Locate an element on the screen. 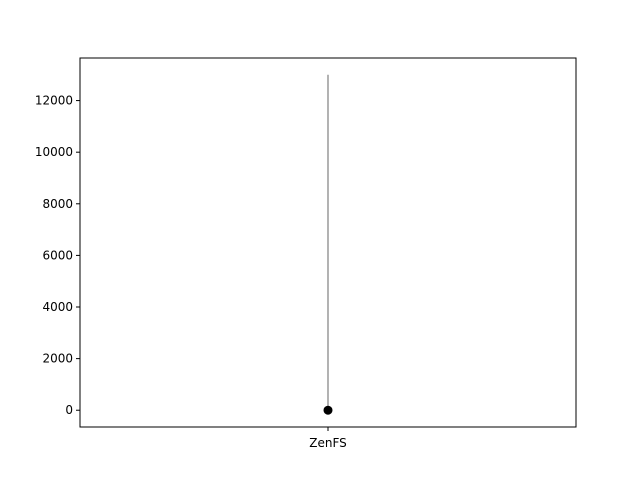 The image size is (640, 480). y-tick-label: 10000 is located at coordinates (54, 152).